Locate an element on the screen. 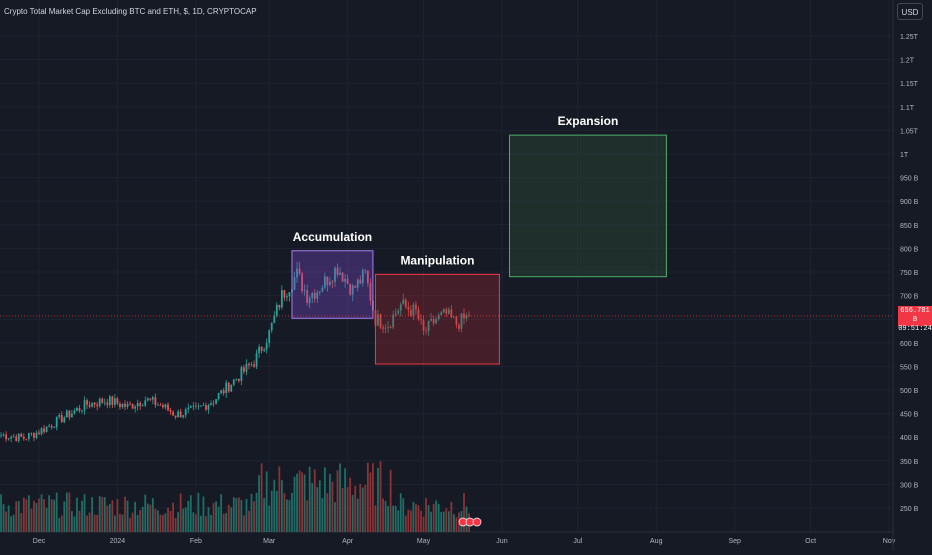  y-tick-label: 1.1T is located at coordinates (907, 108).